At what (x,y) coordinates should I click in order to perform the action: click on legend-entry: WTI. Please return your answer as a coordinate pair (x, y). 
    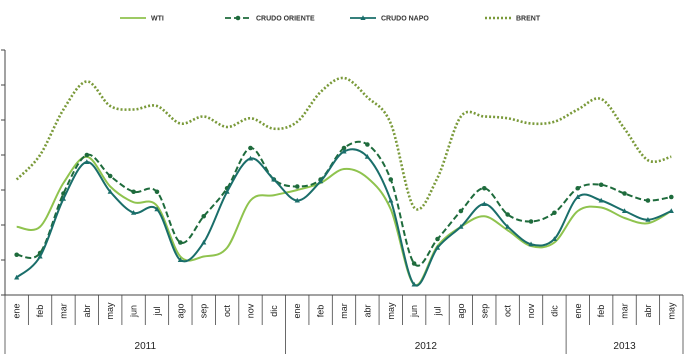
    Looking at the image, I should click on (142, 19).